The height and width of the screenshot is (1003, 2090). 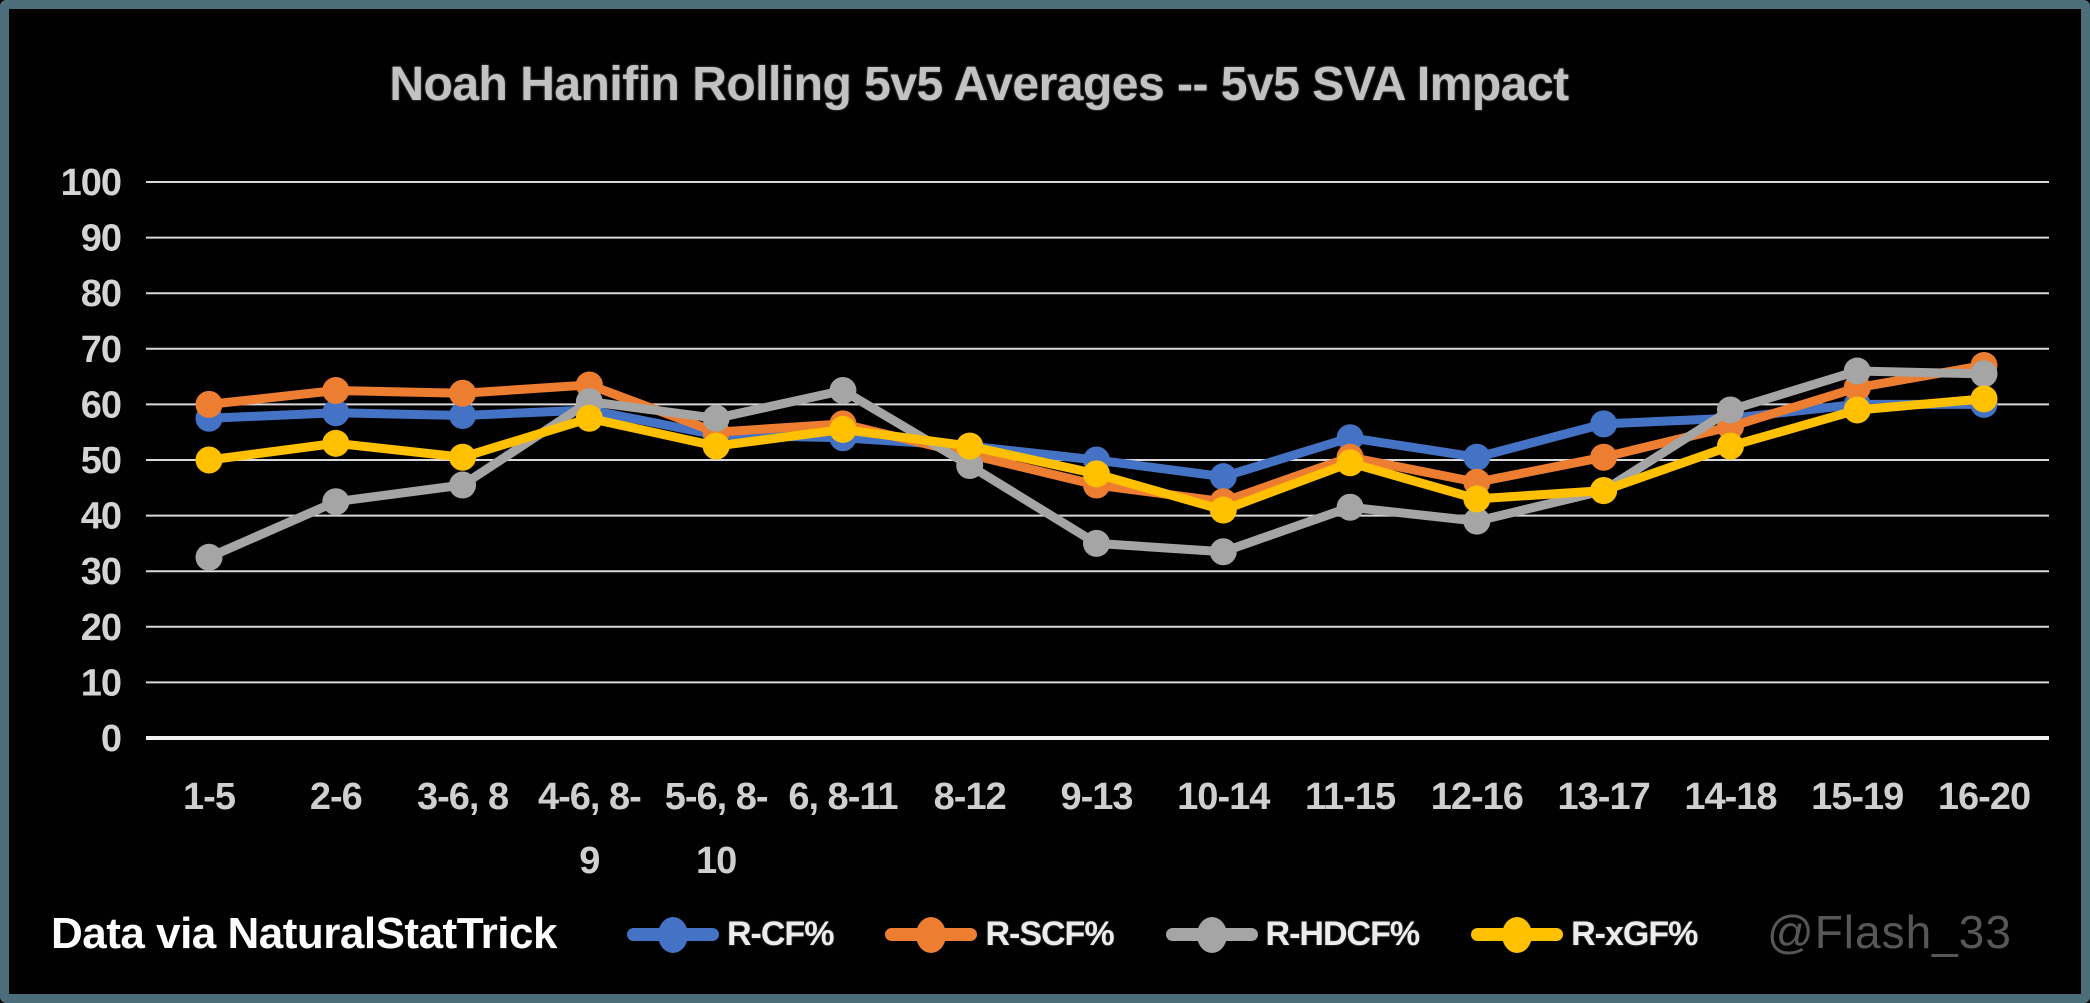 What do you see at coordinates (1223, 797) in the screenshot?
I see `x-tick-label: 10-14` at bounding box center [1223, 797].